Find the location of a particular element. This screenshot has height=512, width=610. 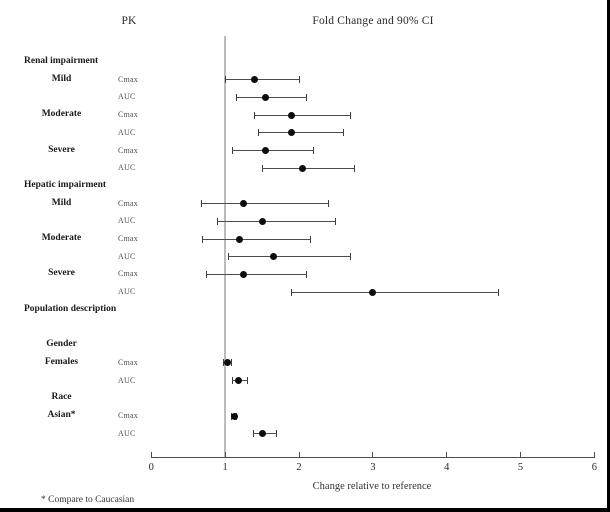

group-label: Asian* is located at coordinates (61, 415).